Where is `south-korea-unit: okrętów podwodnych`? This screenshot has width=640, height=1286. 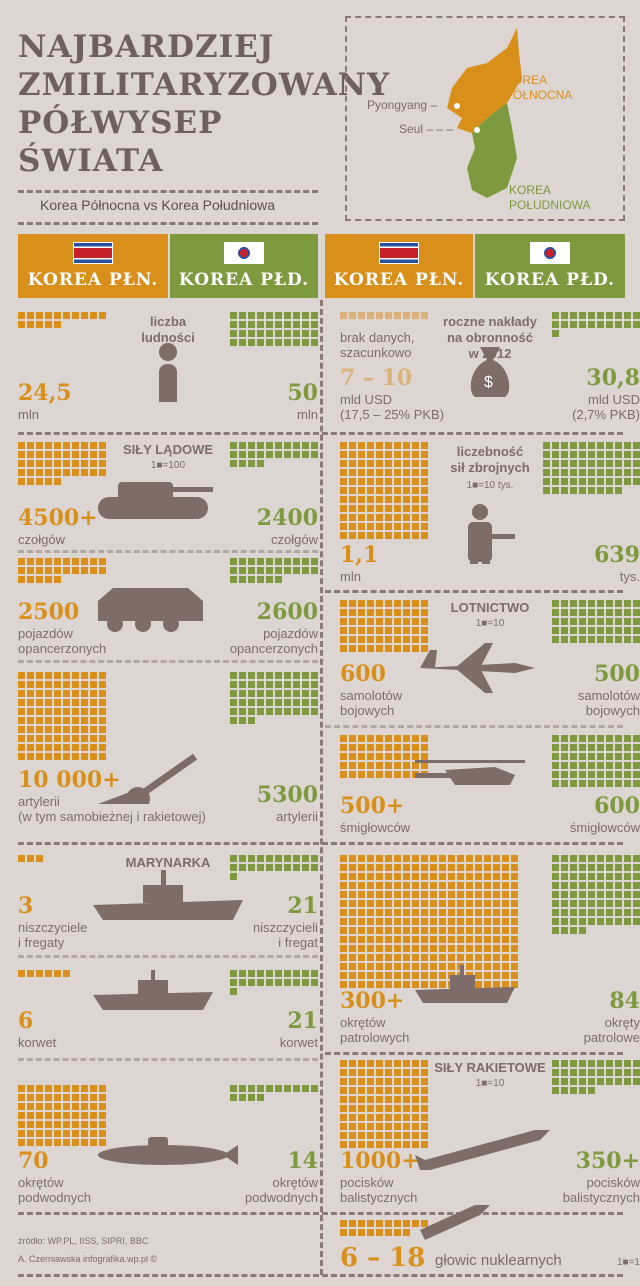 south-korea-unit: okrętów podwodnych is located at coordinates (281, 1190).